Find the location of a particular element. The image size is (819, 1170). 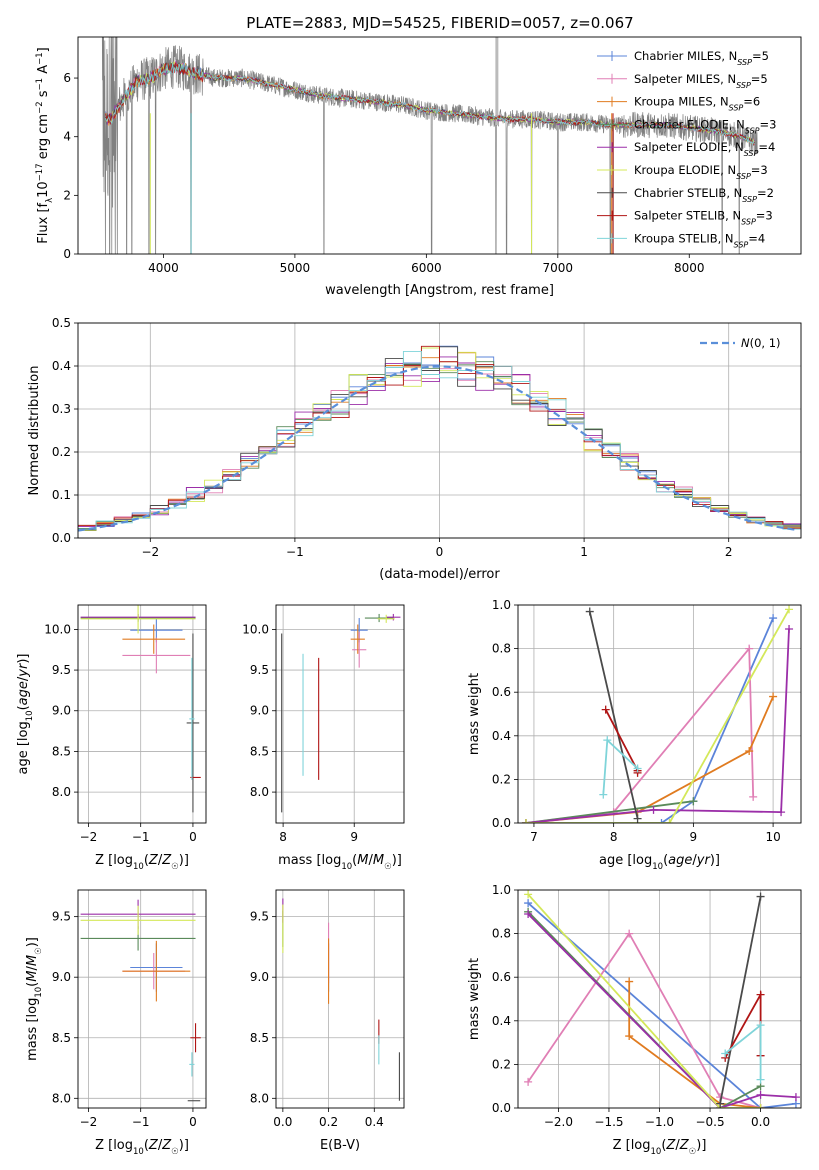

x-tick-label: −2.0 is located at coordinates (558, 1122).